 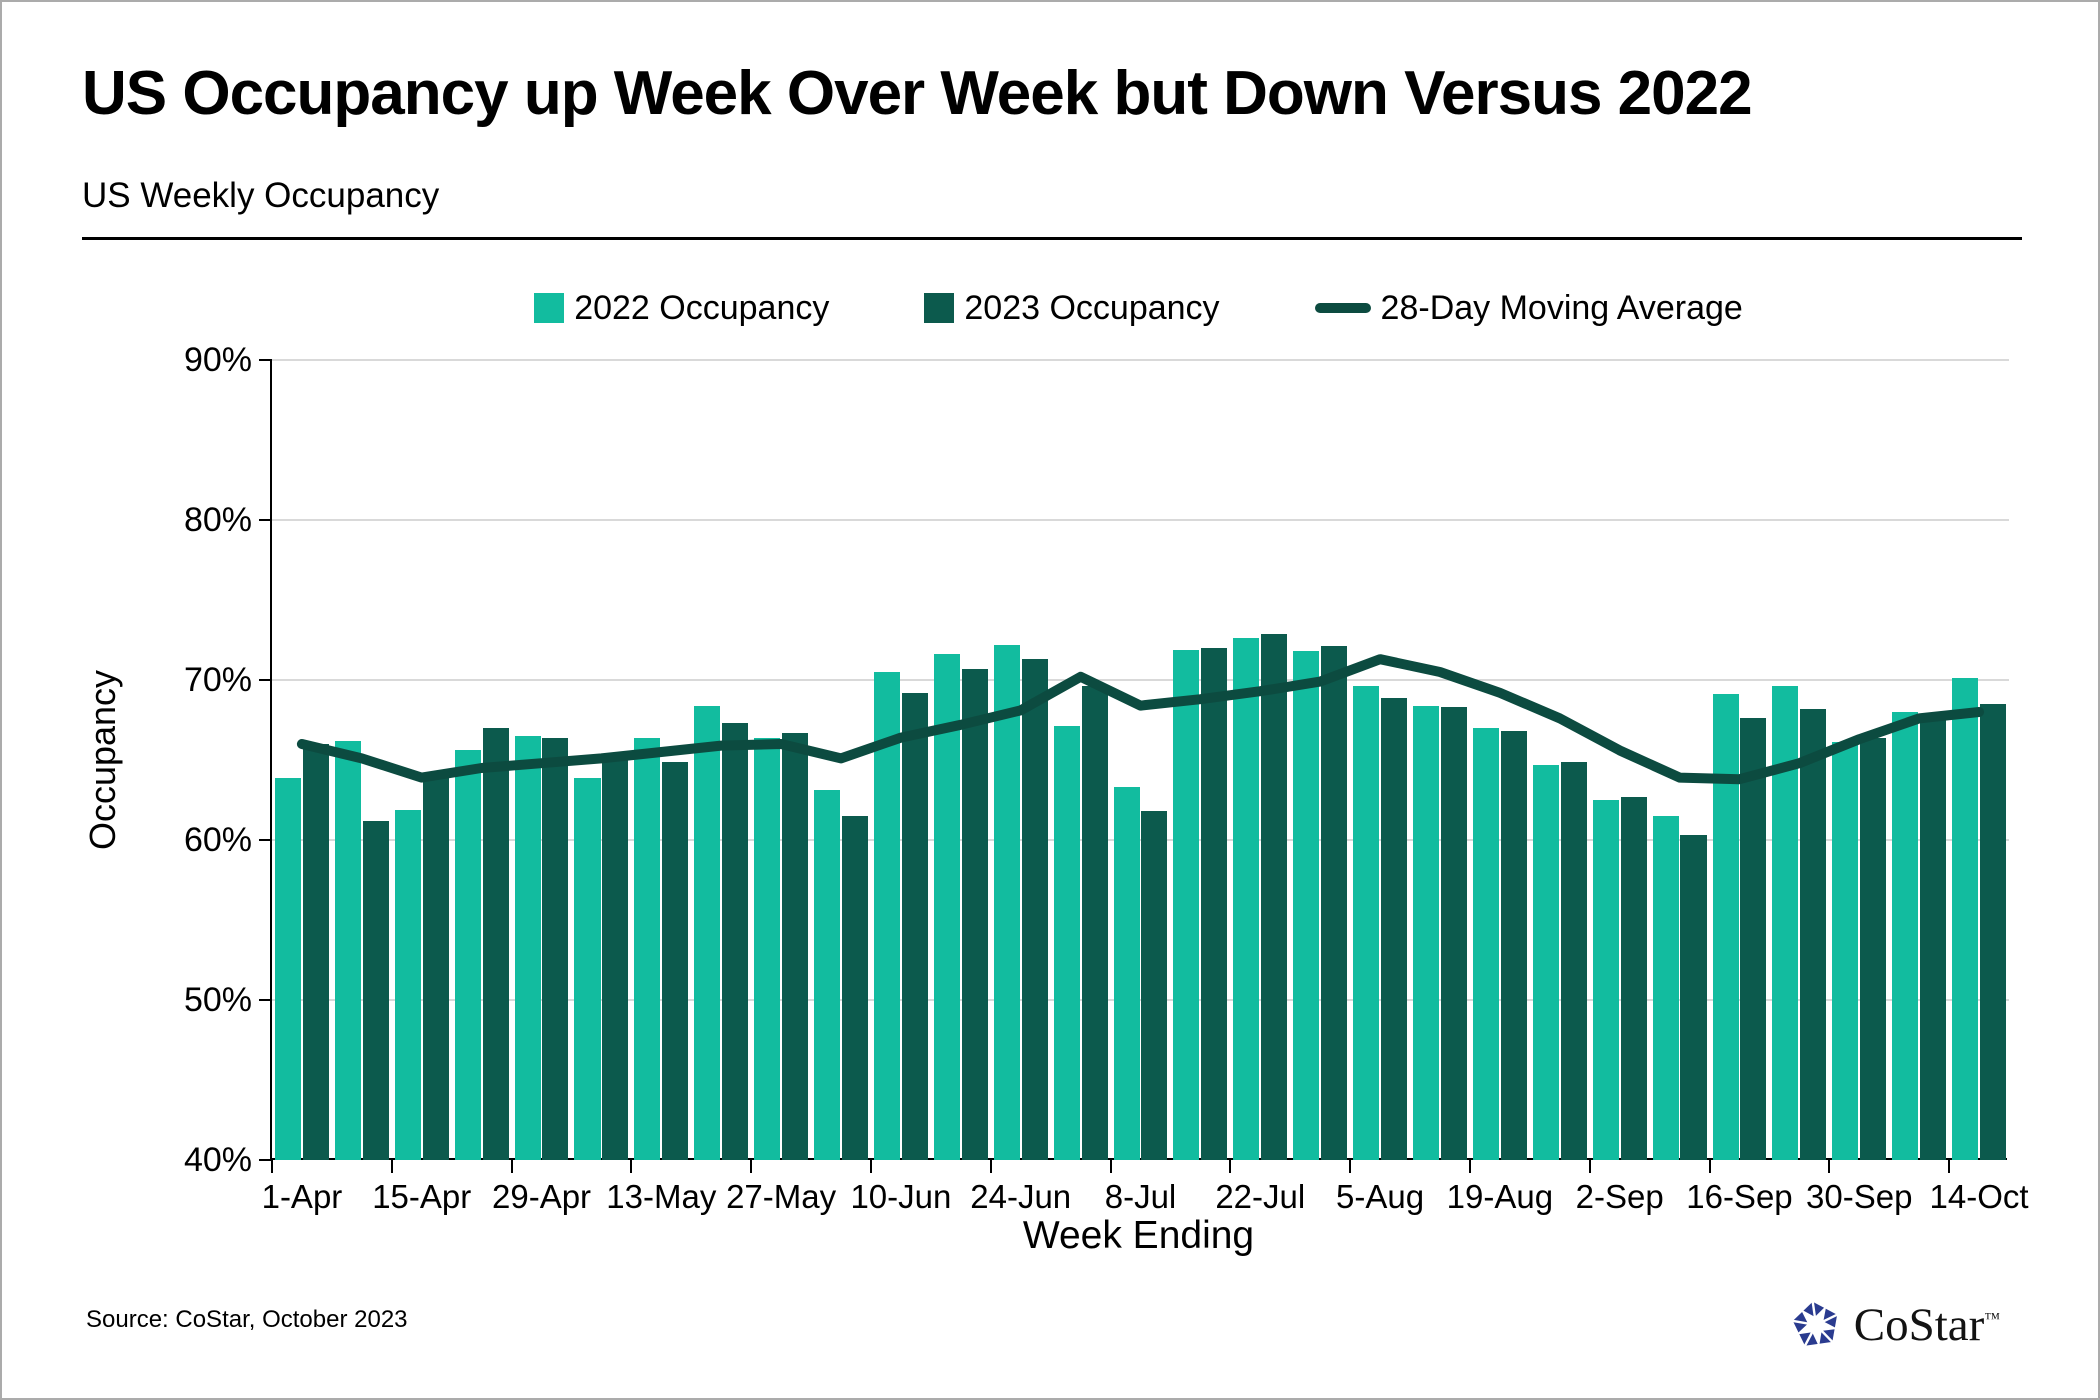 I want to click on costar-logo-text: CoStar™, so click(x=1926, y=1325).